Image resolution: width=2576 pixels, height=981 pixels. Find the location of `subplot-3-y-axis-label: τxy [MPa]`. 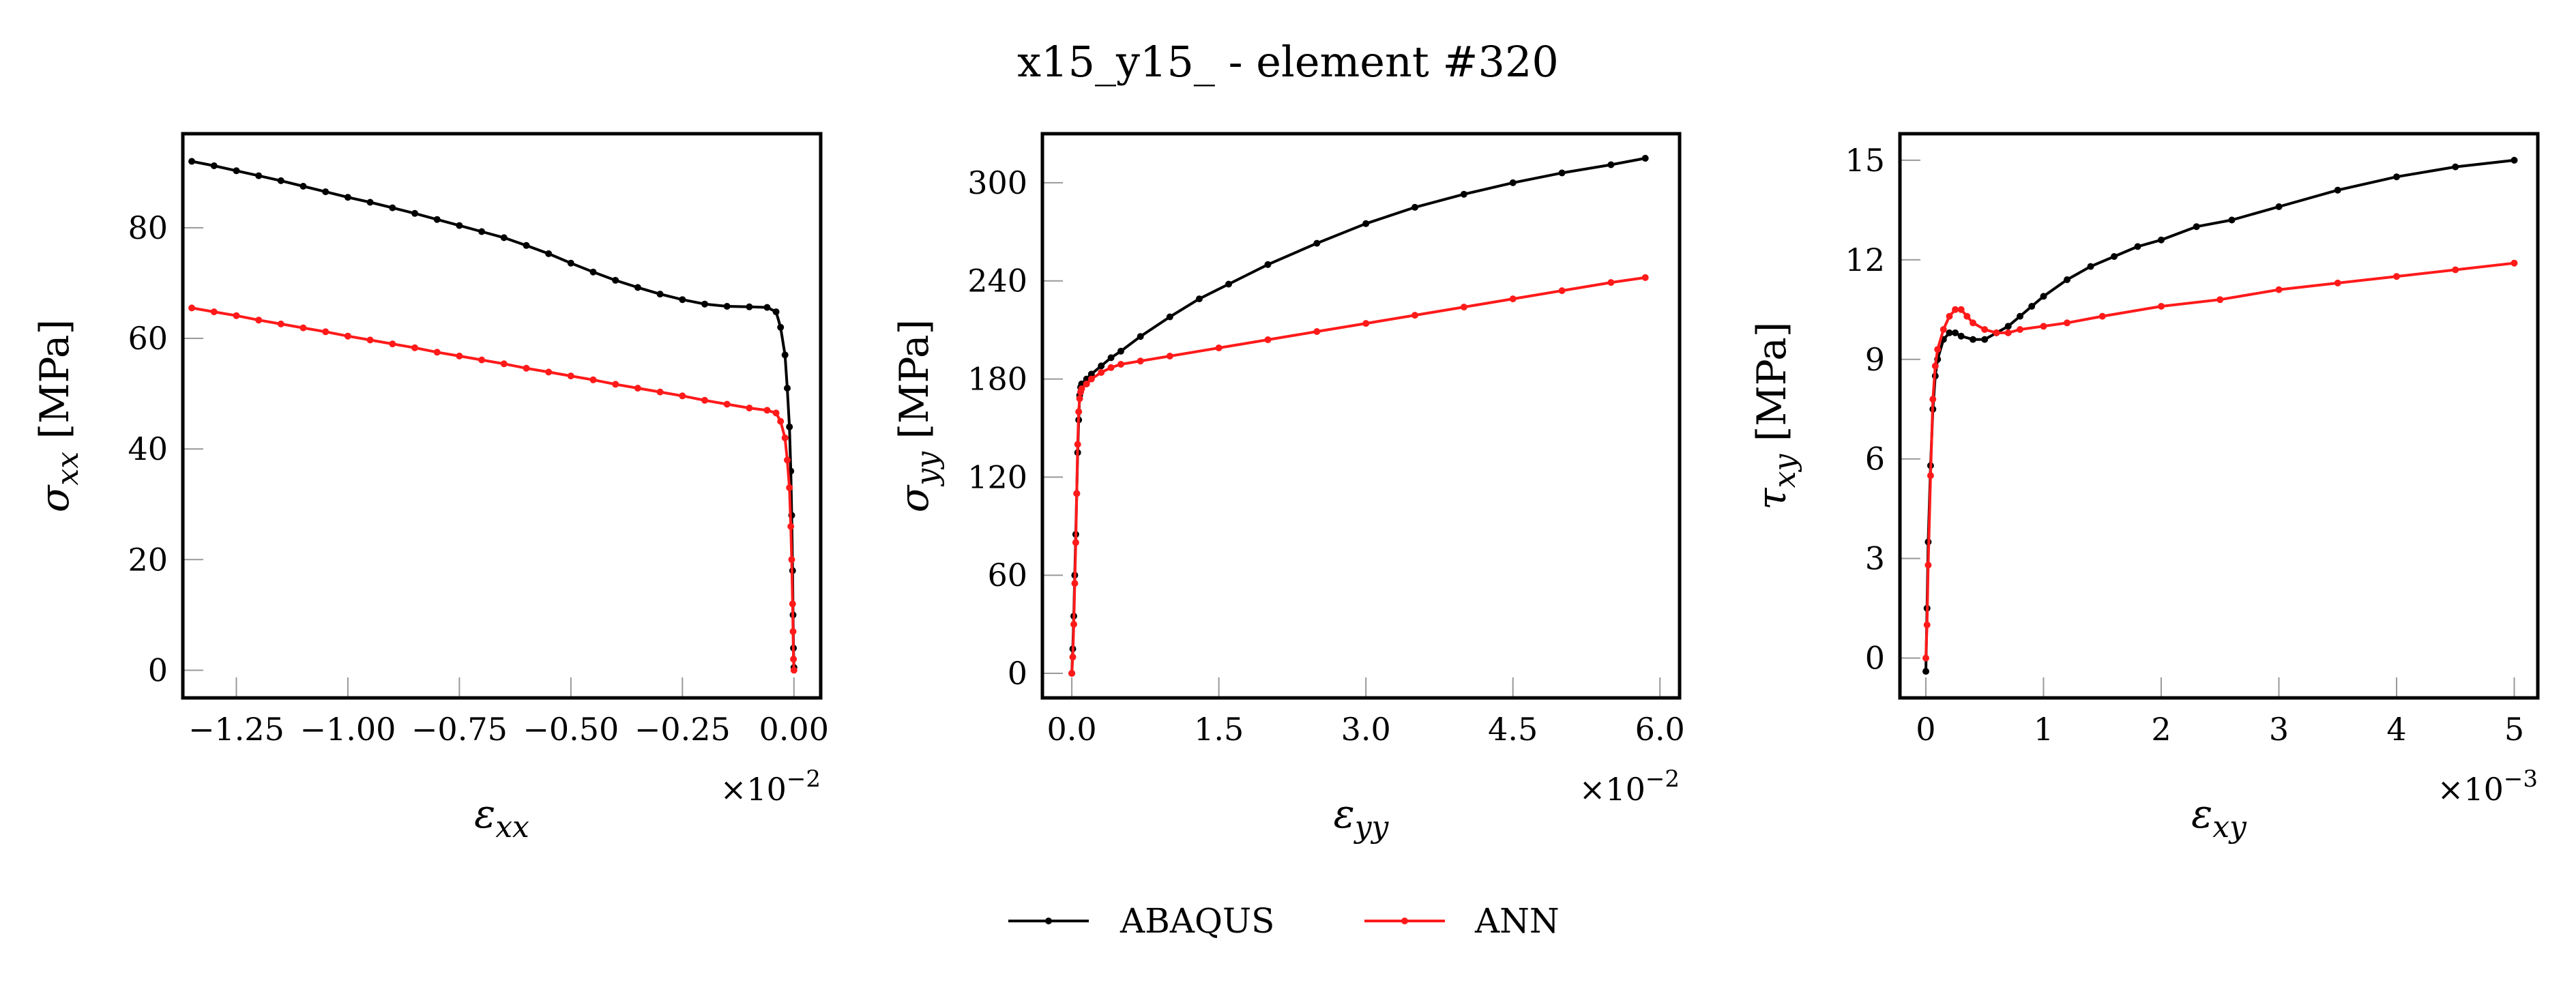

subplot-3-y-axis-label: τxy [MPa] is located at coordinates (1775, 416).